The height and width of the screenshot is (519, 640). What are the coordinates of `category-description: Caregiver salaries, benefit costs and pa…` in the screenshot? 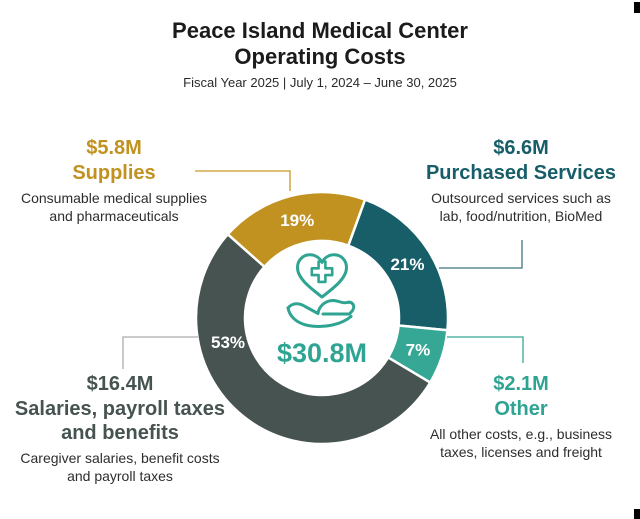 It's located at (120, 467).